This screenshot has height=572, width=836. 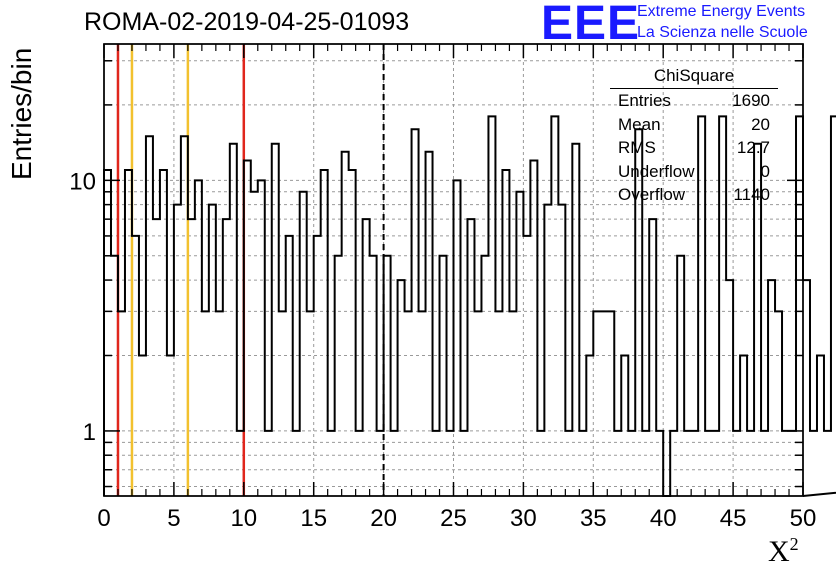 I want to click on stats-row: Underflow 0, so click(x=694, y=172).